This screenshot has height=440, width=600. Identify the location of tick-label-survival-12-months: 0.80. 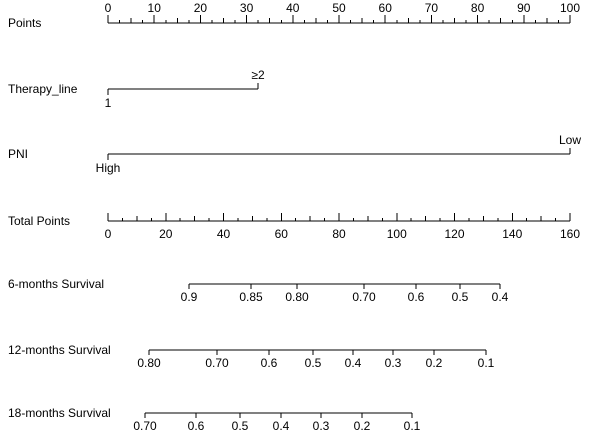
(149, 363).